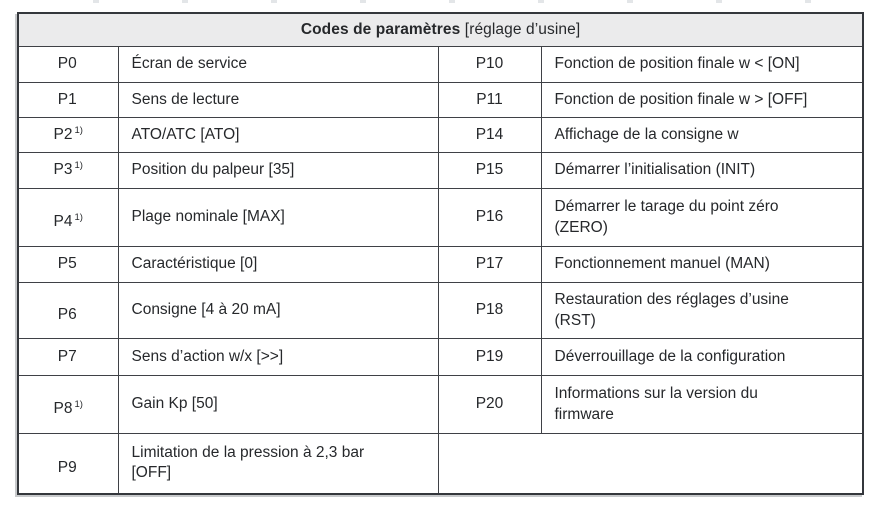  I want to click on param-code-cell: P3 1), so click(68, 170).